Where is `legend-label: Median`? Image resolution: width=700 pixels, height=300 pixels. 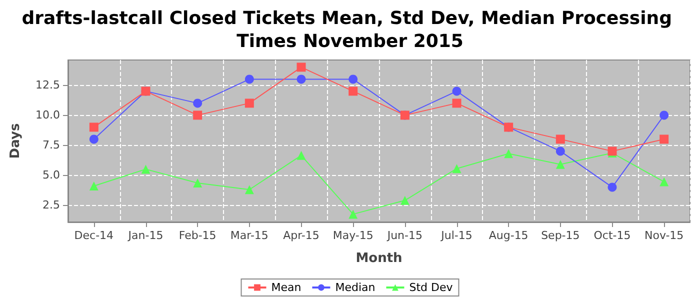 legend-label: Median is located at coordinates (355, 287).